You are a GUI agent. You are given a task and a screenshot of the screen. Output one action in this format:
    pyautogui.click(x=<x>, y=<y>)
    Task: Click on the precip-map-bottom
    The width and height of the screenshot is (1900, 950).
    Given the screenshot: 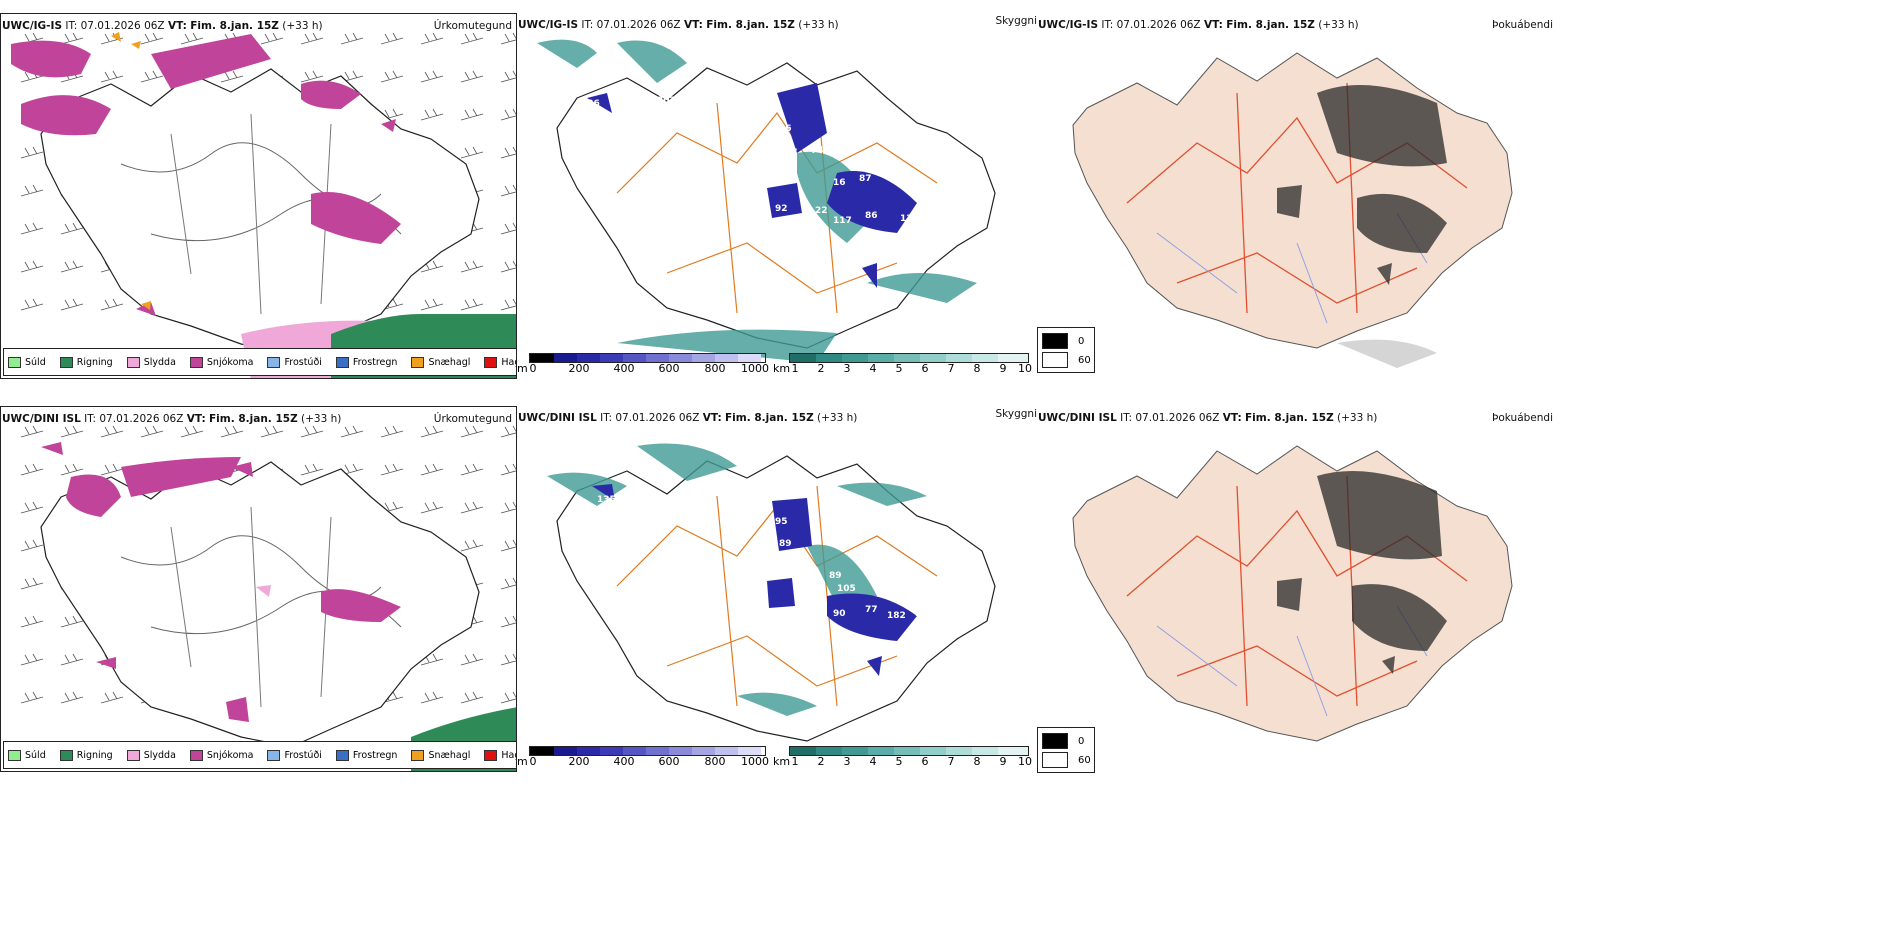 What is the action you would take?
    pyautogui.click(x=268, y=598)
    